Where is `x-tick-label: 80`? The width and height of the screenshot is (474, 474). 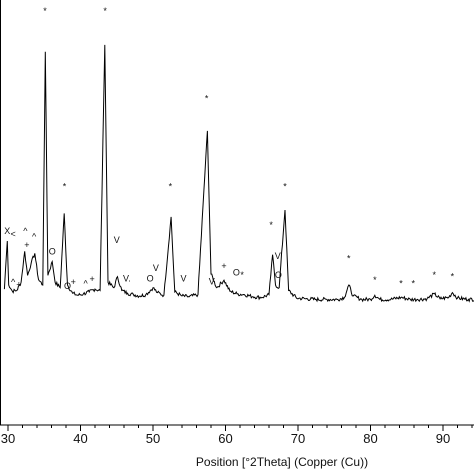 x-tick-label: 80 is located at coordinates (370, 438).